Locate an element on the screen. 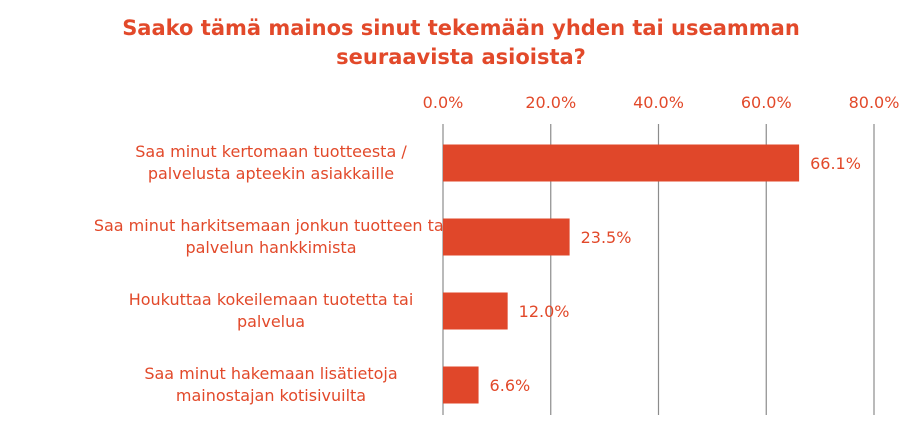 Image resolution: width=922 pixels, height=440 pixels. x-tick-label: 0.0% is located at coordinates (443, 102).